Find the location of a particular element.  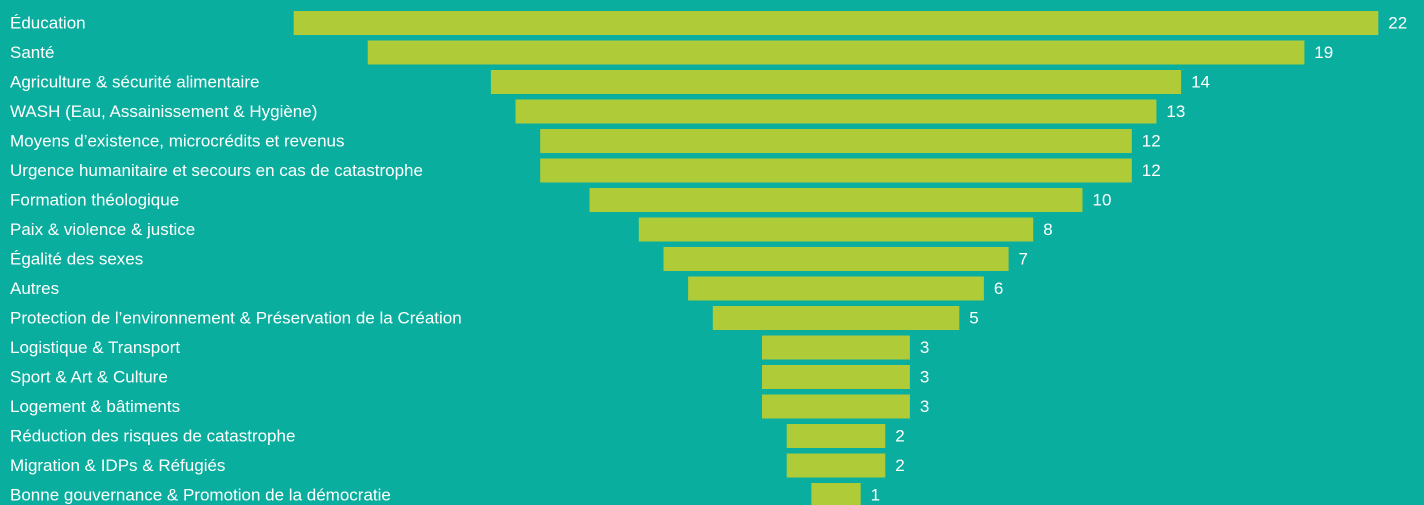

category-label: Autres is located at coordinates (34, 288).